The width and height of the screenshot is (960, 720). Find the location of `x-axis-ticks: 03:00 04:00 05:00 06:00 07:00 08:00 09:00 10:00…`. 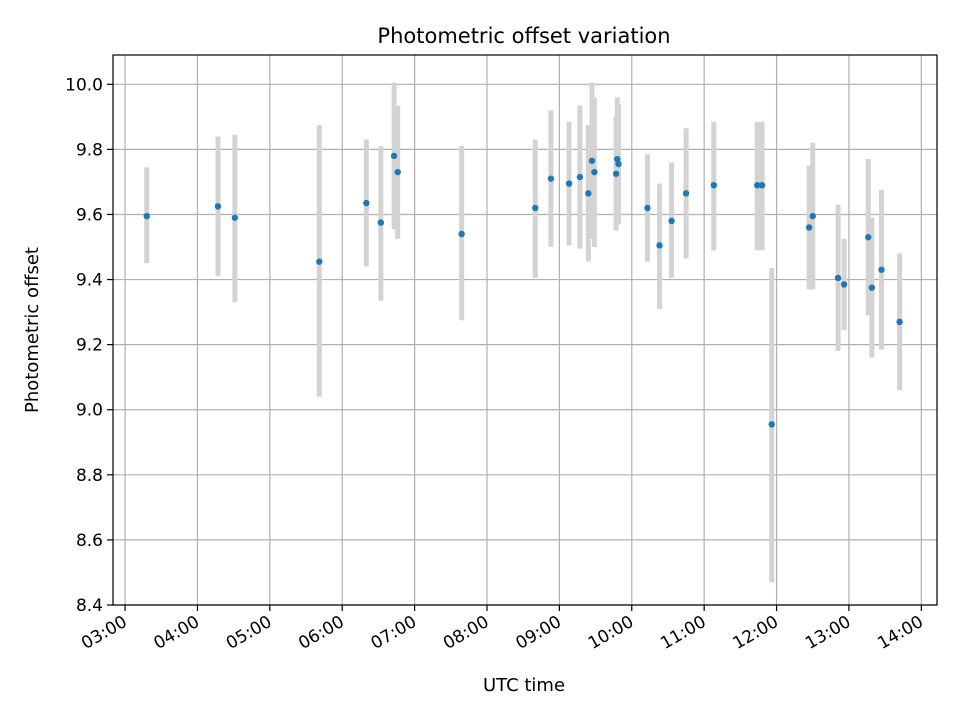

x-axis-ticks: 03:00 04:00 05:00 06:00 07:00 08:00 09:00 10:00… is located at coordinates (502, 629).